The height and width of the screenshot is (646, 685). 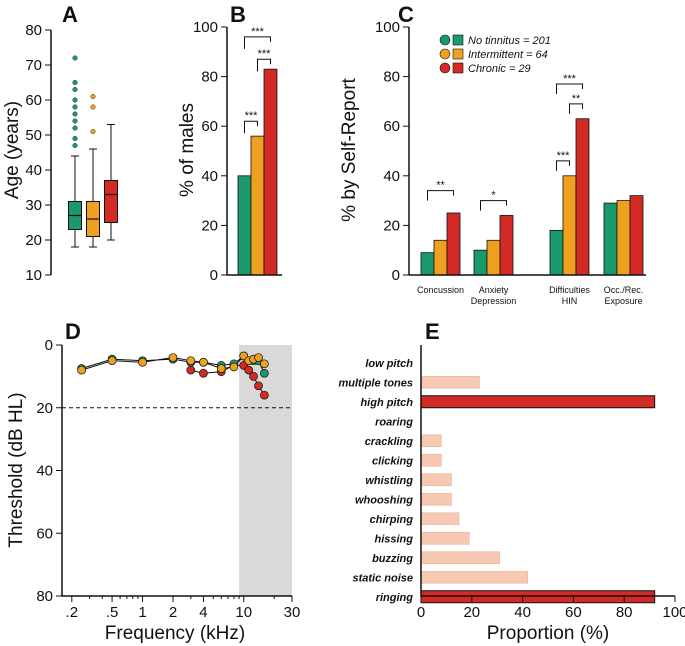 What do you see at coordinates (391, 225) in the screenshot?
I see `panel-c-y-tick-label: 20` at bounding box center [391, 225].